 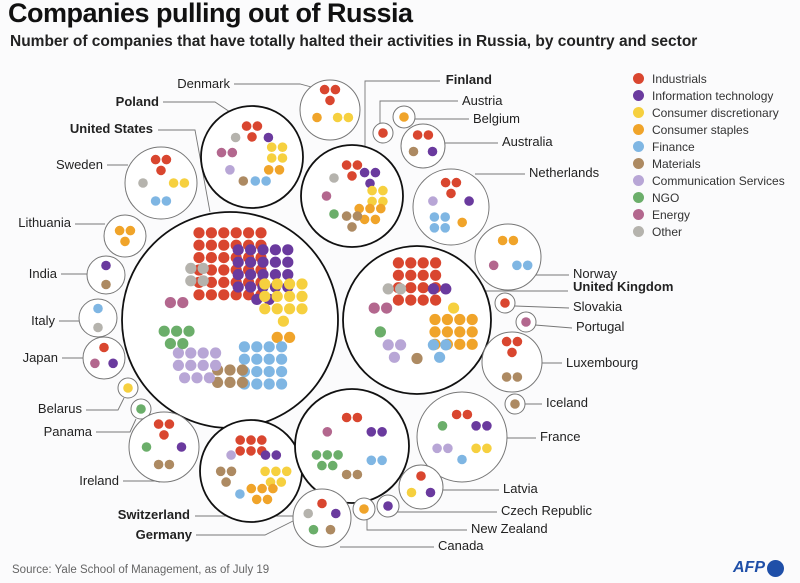 I want to click on afp-logo-dot-icon, so click(x=775, y=568).